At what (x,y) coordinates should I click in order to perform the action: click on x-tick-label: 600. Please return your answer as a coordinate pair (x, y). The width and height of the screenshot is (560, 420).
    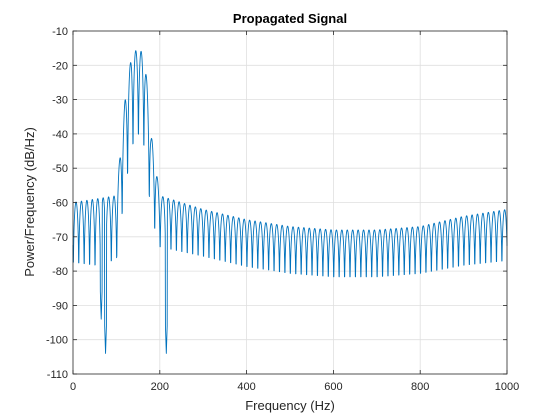
    Looking at the image, I should click on (333, 387).